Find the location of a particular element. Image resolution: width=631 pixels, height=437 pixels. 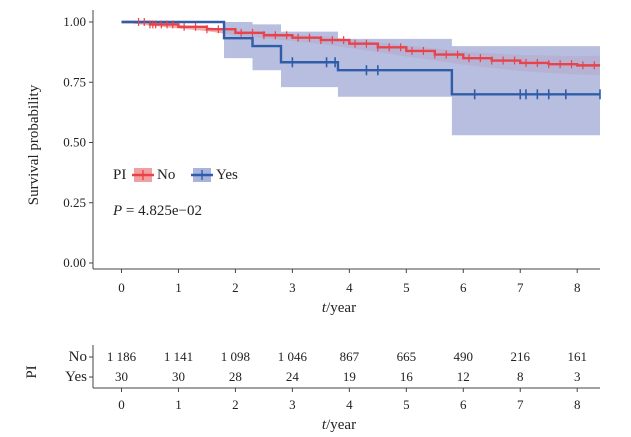

risk-cell: 24 is located at coordinates (293, 376).